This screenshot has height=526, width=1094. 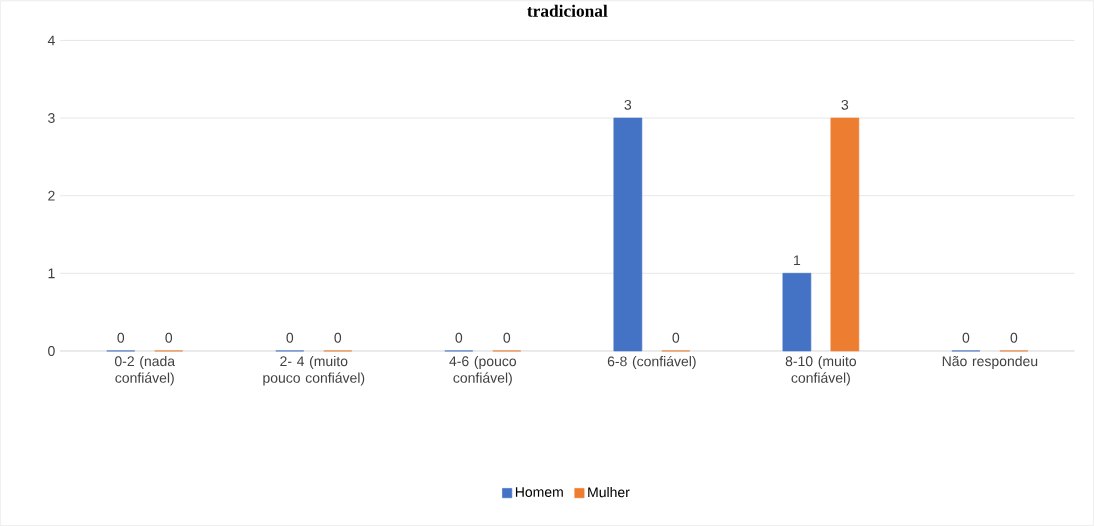 What do you see at coordinates (797, 260) in the screenshot?
I see `data-label: 1` at bounding box center [797, 260].